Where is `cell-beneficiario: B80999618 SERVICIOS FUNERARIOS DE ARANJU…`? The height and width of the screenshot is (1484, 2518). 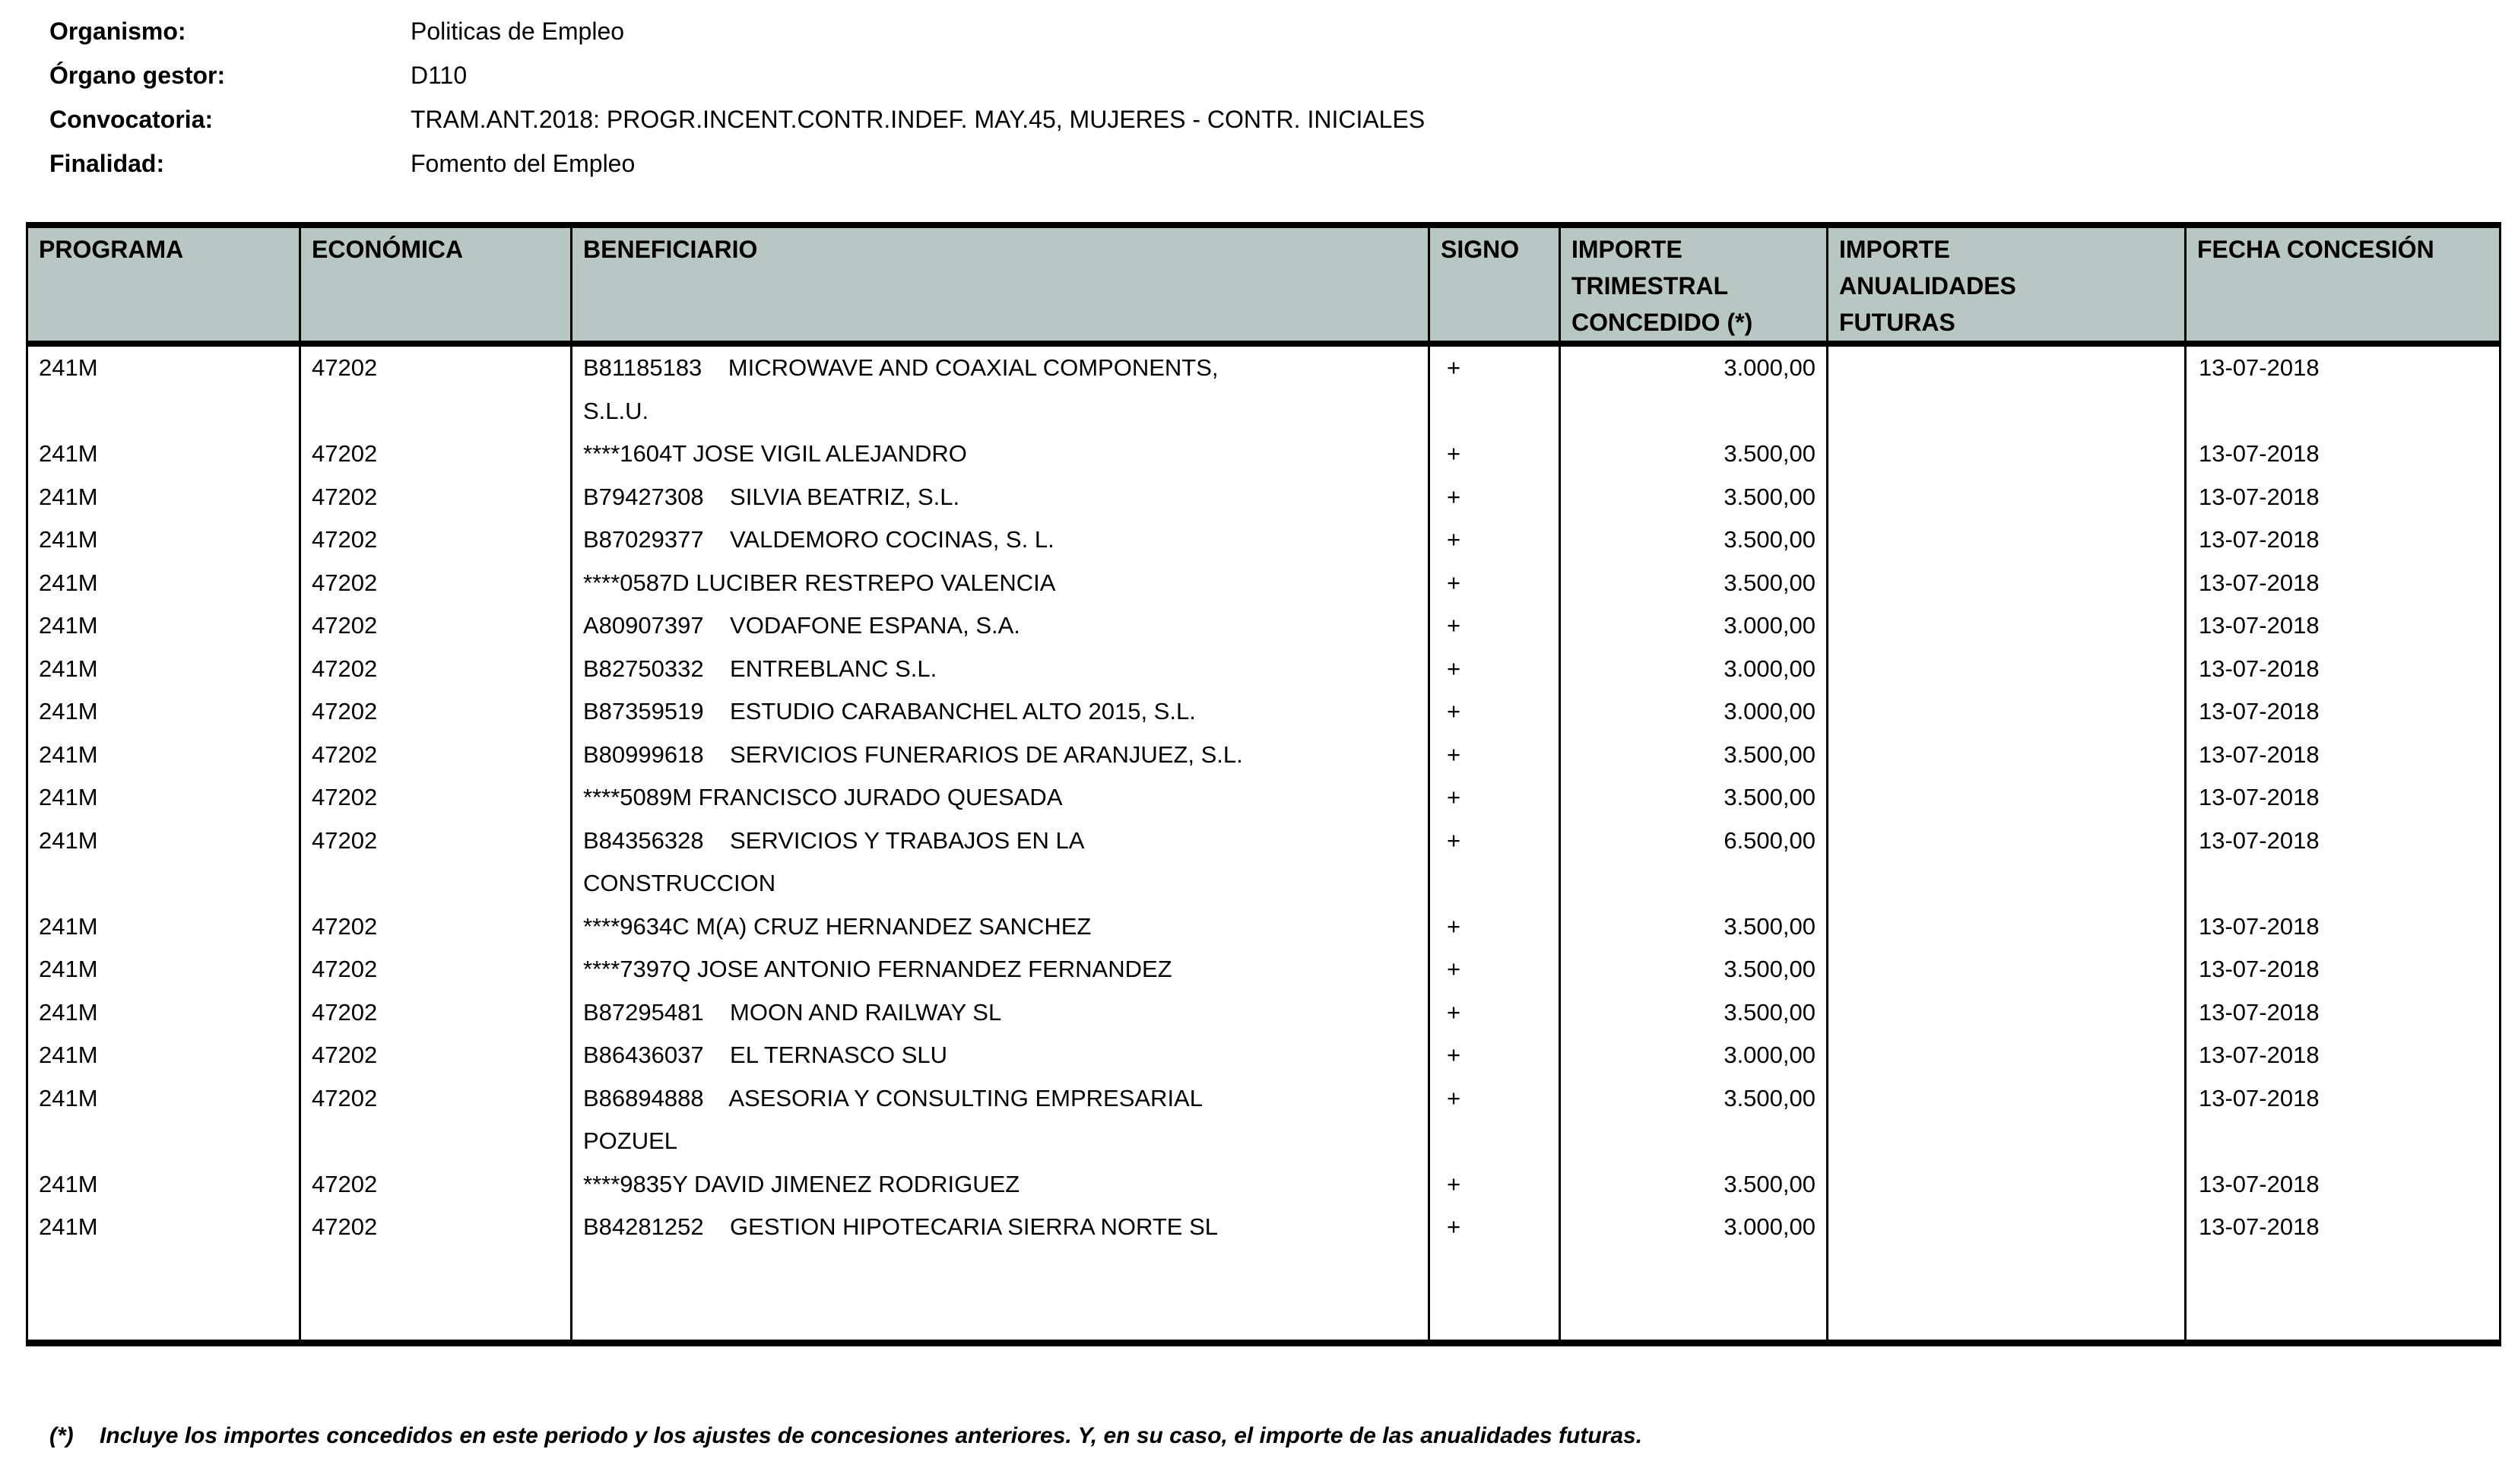
cell-beneficiario: B80999618 SERVICIOS FUNERARIOS DE ARANJU… is located at coordinates (1000, 754).